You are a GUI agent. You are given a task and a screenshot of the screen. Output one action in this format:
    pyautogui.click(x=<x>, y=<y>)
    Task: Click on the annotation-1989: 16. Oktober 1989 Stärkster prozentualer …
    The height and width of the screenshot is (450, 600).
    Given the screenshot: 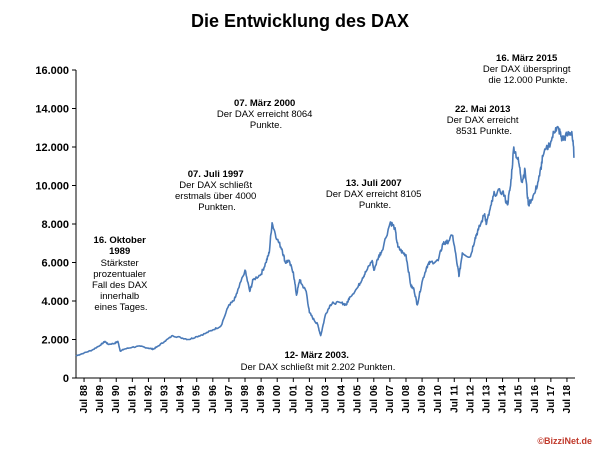 What is the action you would take?
    pyautogui.click(x=121, y=274)
    